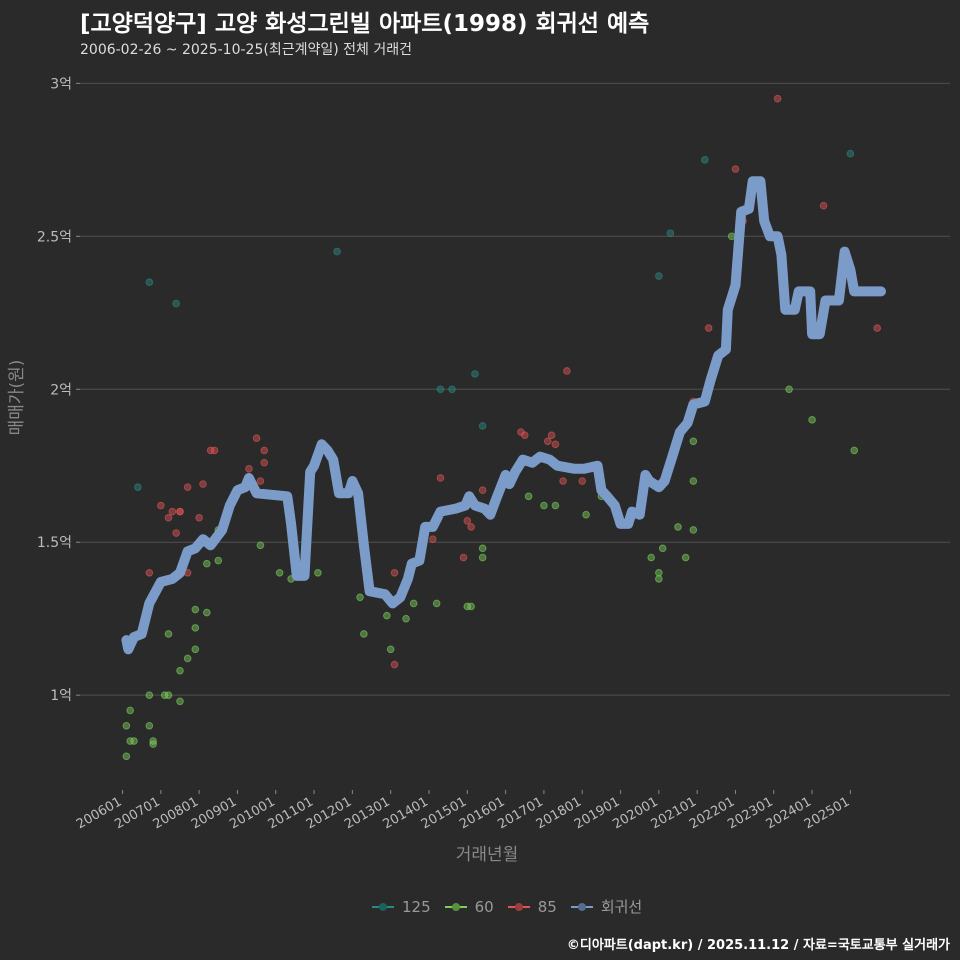 The width and height of the screenshot is (960, 960). What do you see at coordinates (365, 24) in the screenshot?
I see `chart-title: [고양덕양구] 고양 화성그린빌 아파트(1998) 회귀선 예측` at bounding box center [365, 24].